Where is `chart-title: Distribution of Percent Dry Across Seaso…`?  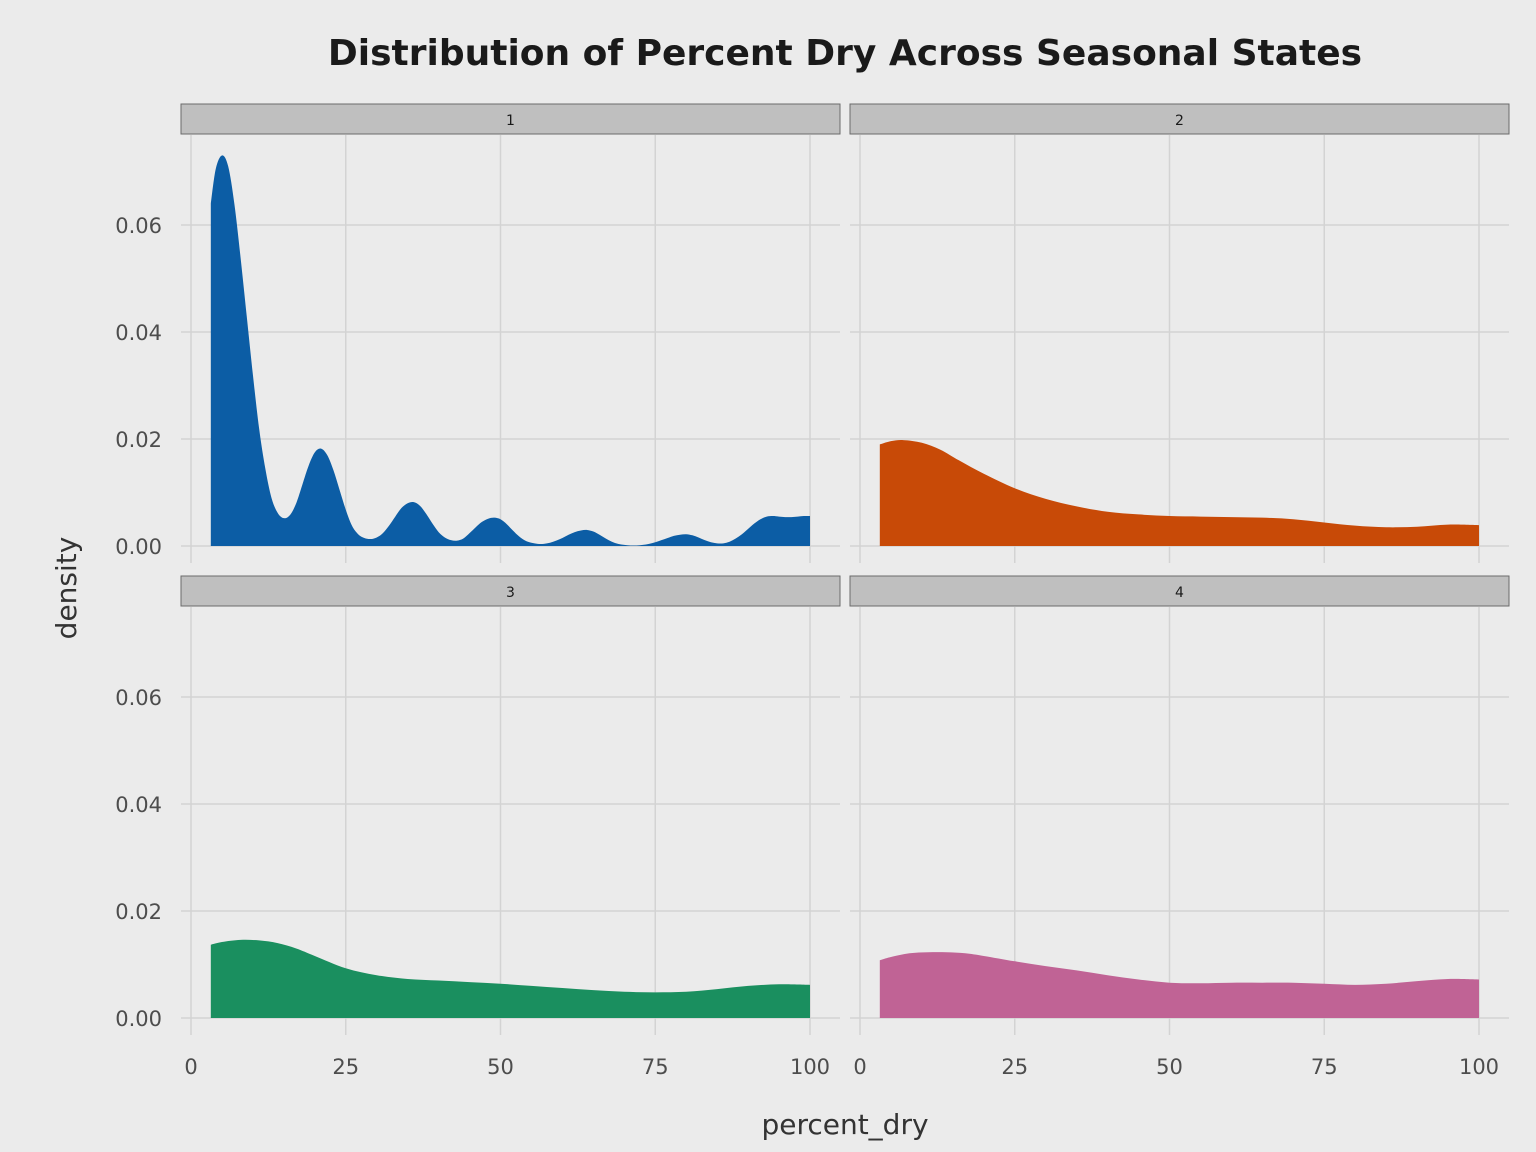
chart-title: Distribution of Percent Dry Across Seaso… is located at coordinates (845, 53).